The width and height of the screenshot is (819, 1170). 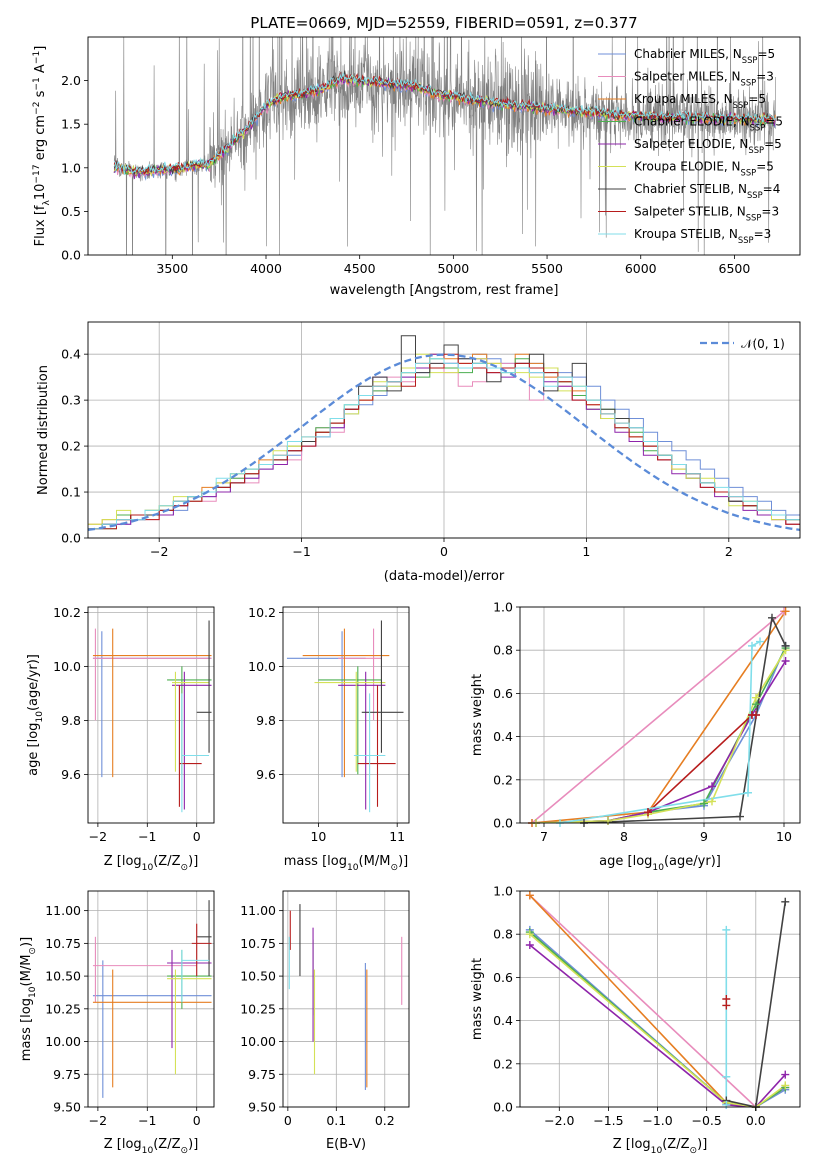 What do you see at coordinates (47, 203) in the screenshot?
I see `y-axis-label-part: λ` at bounding box center [47, 203].